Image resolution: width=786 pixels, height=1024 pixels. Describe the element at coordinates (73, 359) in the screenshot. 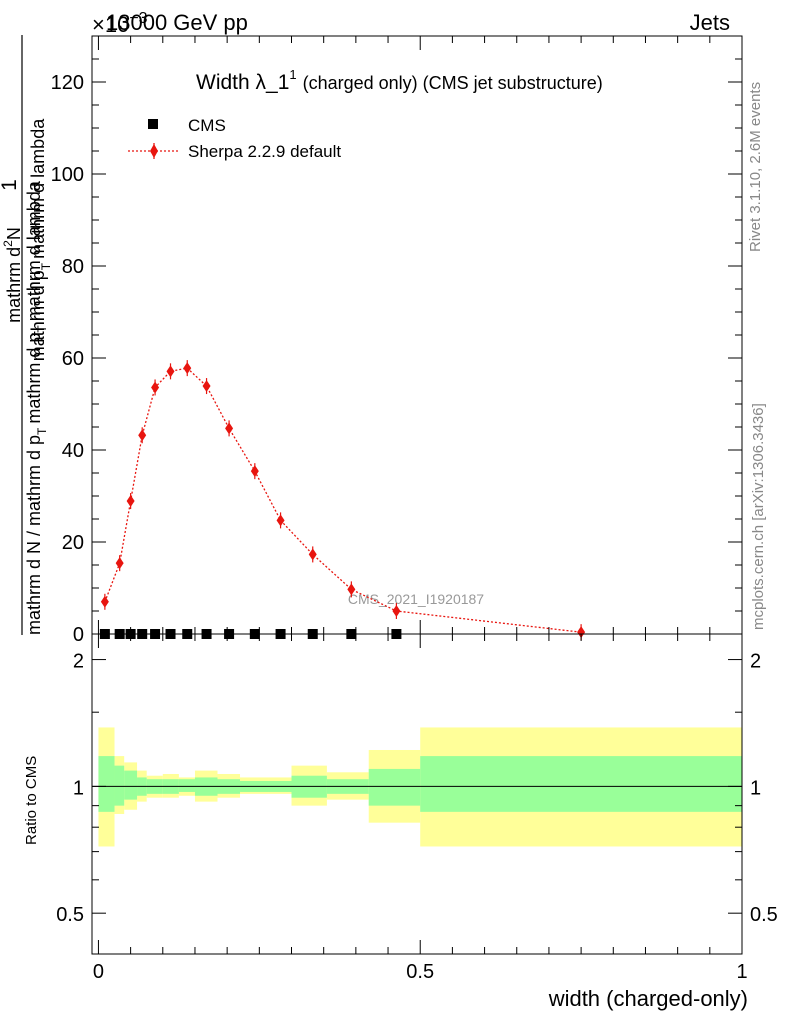

I see `main-y-tick-label: 60` at that location.